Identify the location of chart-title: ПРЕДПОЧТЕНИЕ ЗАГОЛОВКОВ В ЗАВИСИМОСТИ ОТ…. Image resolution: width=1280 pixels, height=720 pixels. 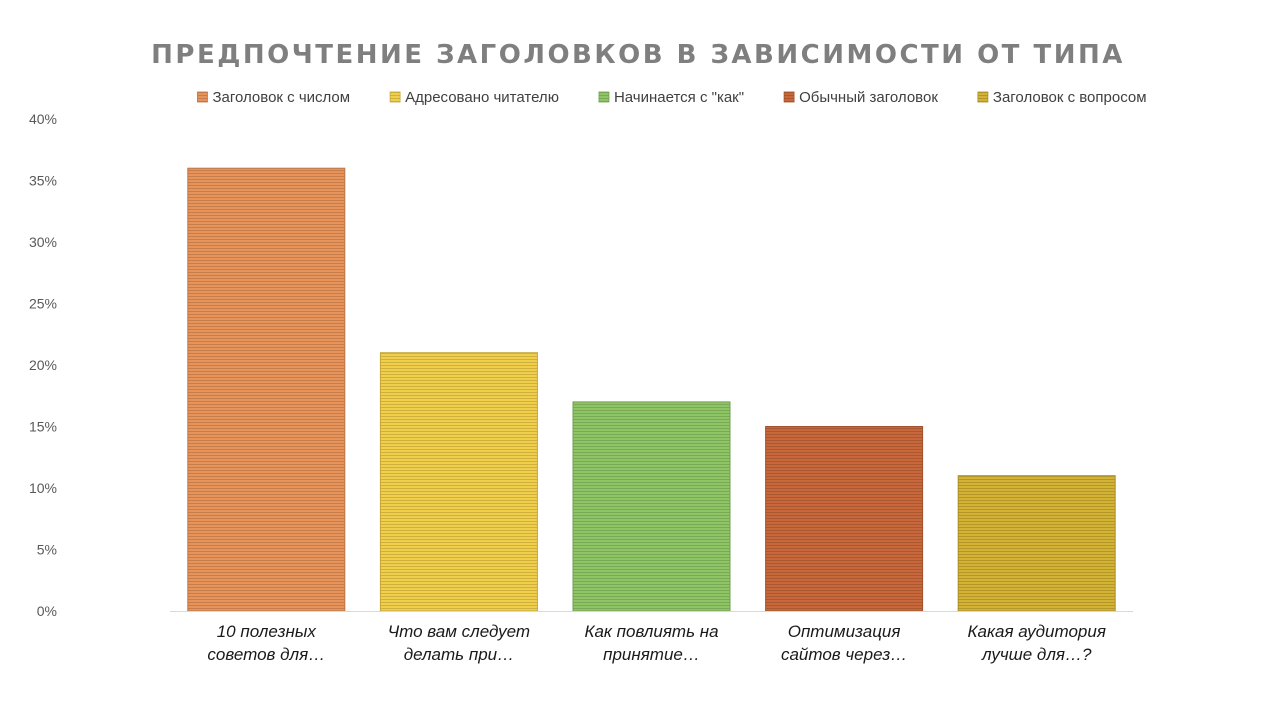
(638, 55).